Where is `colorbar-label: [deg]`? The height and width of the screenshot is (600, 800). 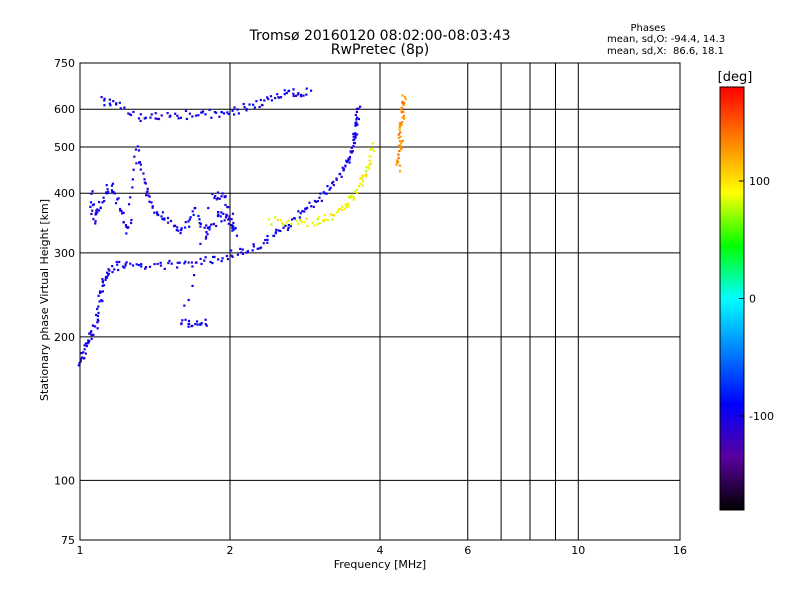
colorbar-label: [deg] is located at coordinates (735, 77).